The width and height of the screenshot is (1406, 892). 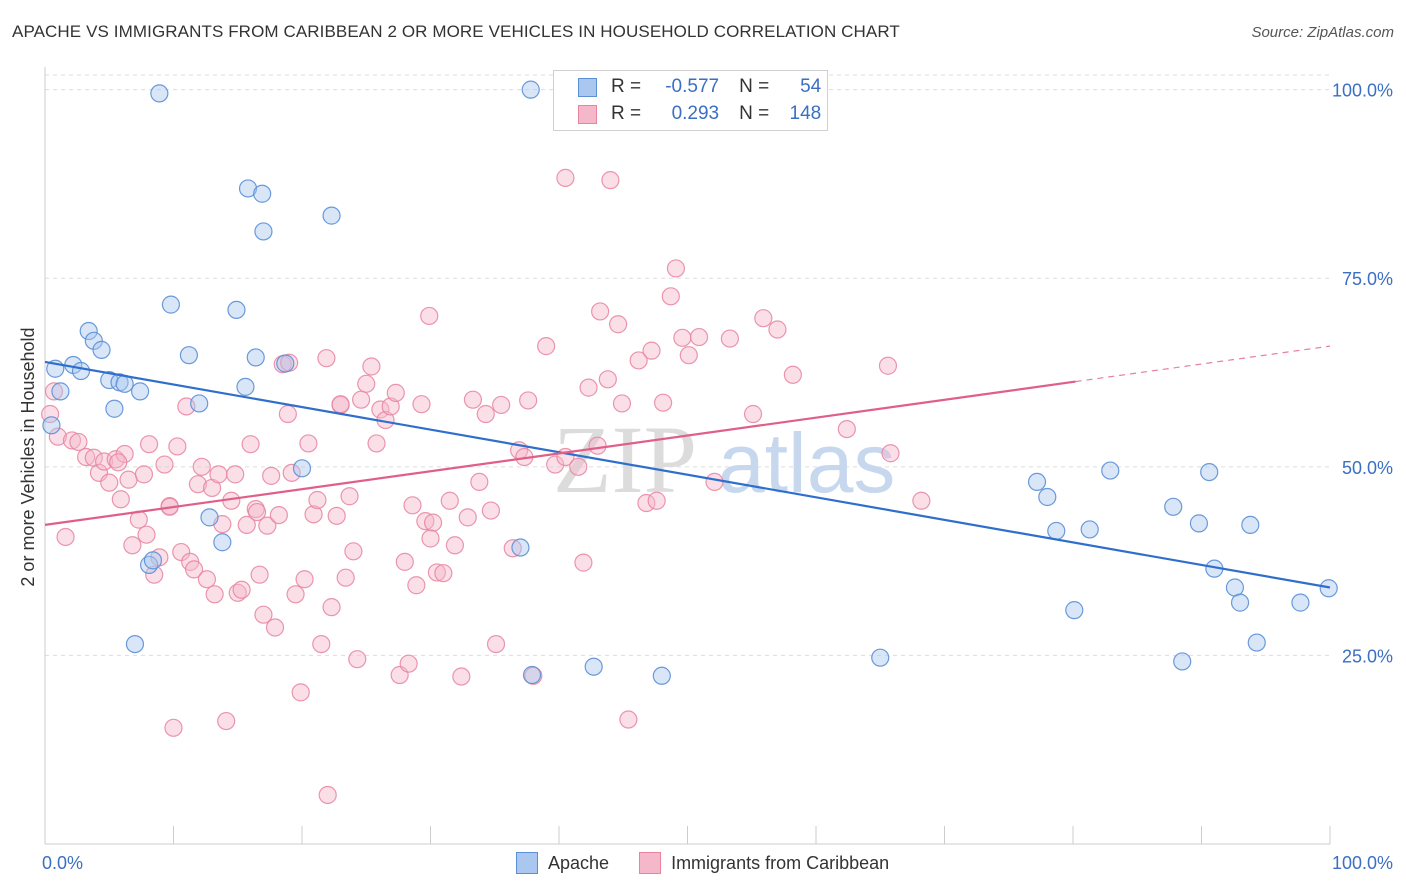 I want to click on legend-row-caribbean: R = 0.293 N = 148, so click(x=699, y=114).